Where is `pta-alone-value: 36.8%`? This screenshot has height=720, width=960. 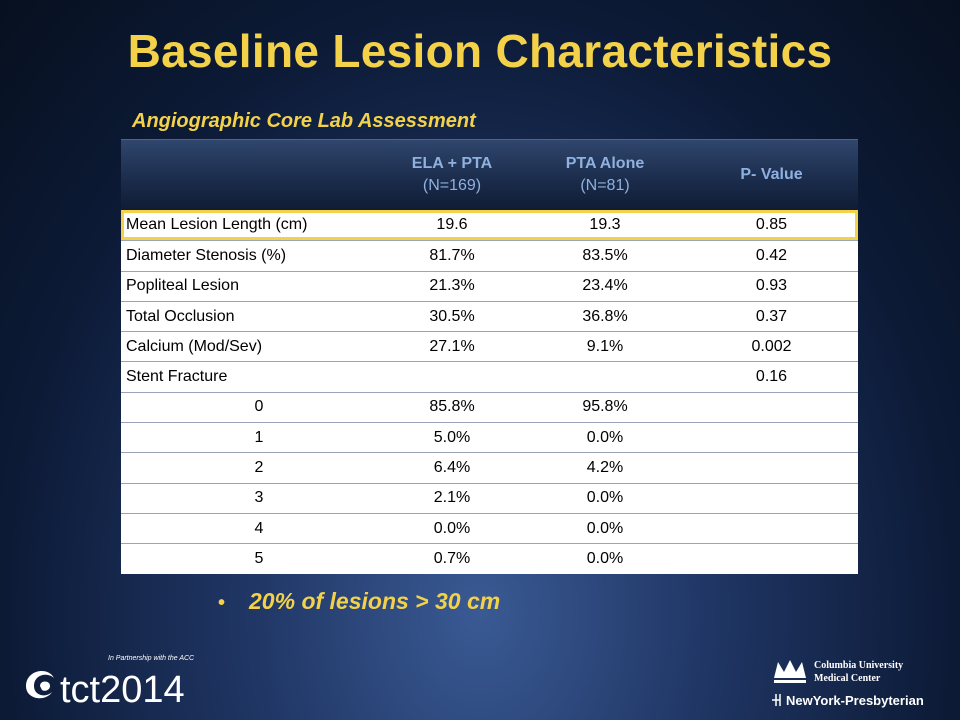 pta-alone-value: 36.8% is located at coordinates (605, 316).